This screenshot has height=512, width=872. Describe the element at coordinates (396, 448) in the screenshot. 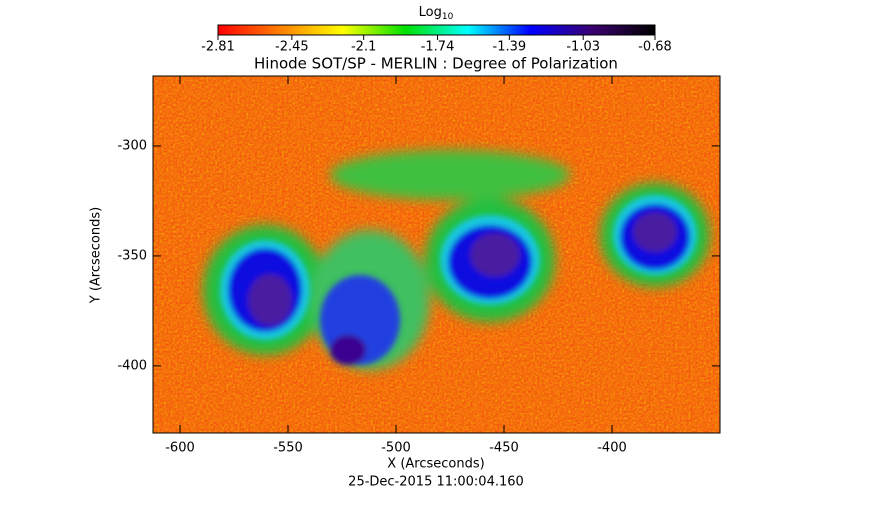

I see `x-tick-label: -500` at that location.